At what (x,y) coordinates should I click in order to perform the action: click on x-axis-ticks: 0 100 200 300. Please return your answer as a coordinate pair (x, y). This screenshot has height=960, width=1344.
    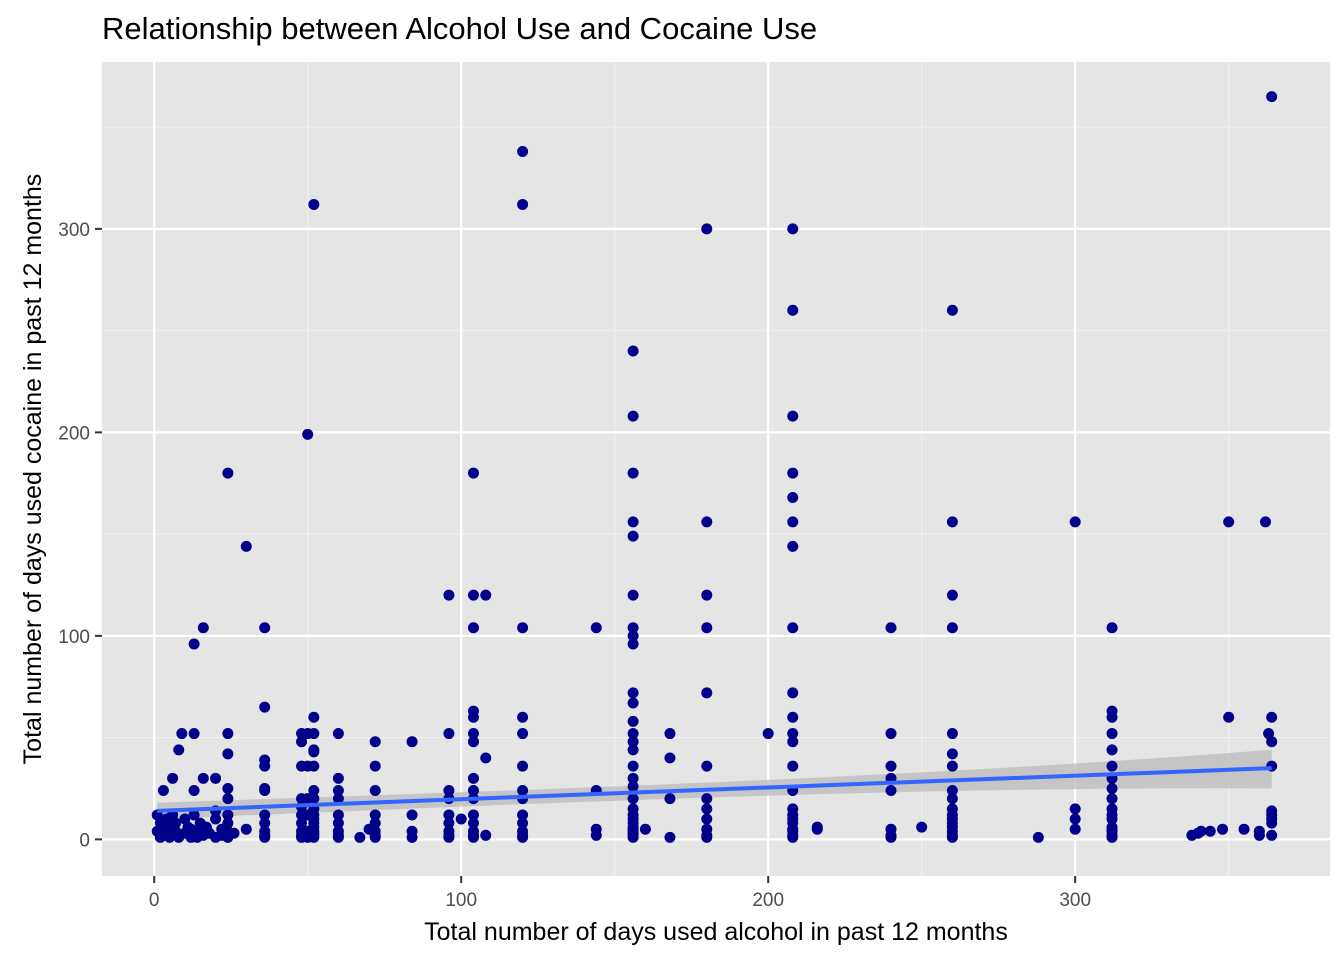
    Looking at the image, I should click on (620, 893).